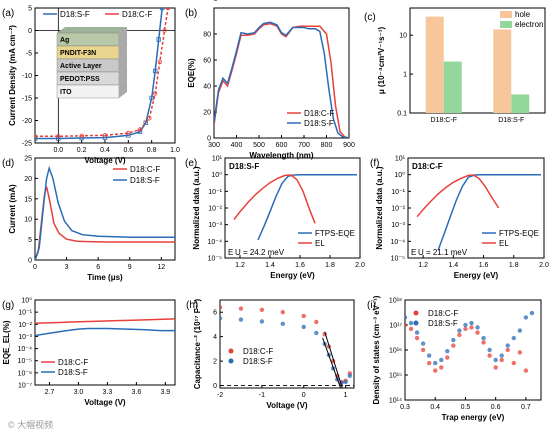  I want to click on panel-label: (b), so click(191, 13).